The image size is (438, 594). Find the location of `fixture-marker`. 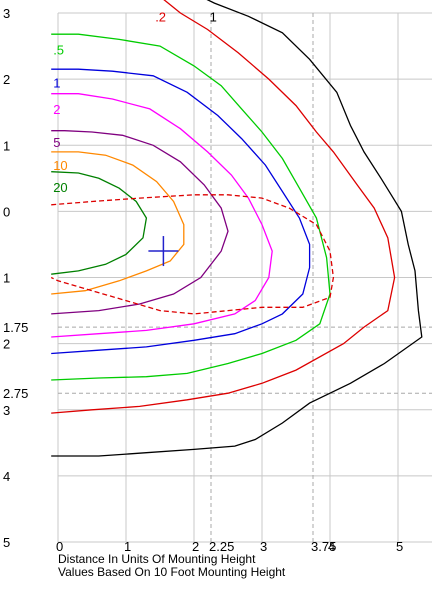

fixture-marker is located at coordinates (163, 251).